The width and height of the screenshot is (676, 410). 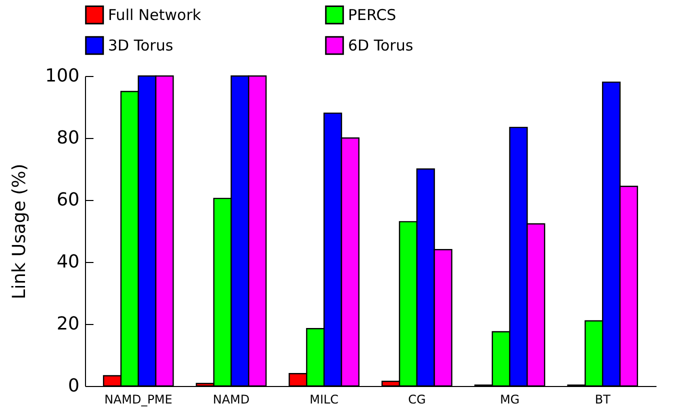 What do you see at coordinates (138, 399) in the screenshot?
I see `x-tick-label: NAMD_PME` at bounding box center [138, 399].